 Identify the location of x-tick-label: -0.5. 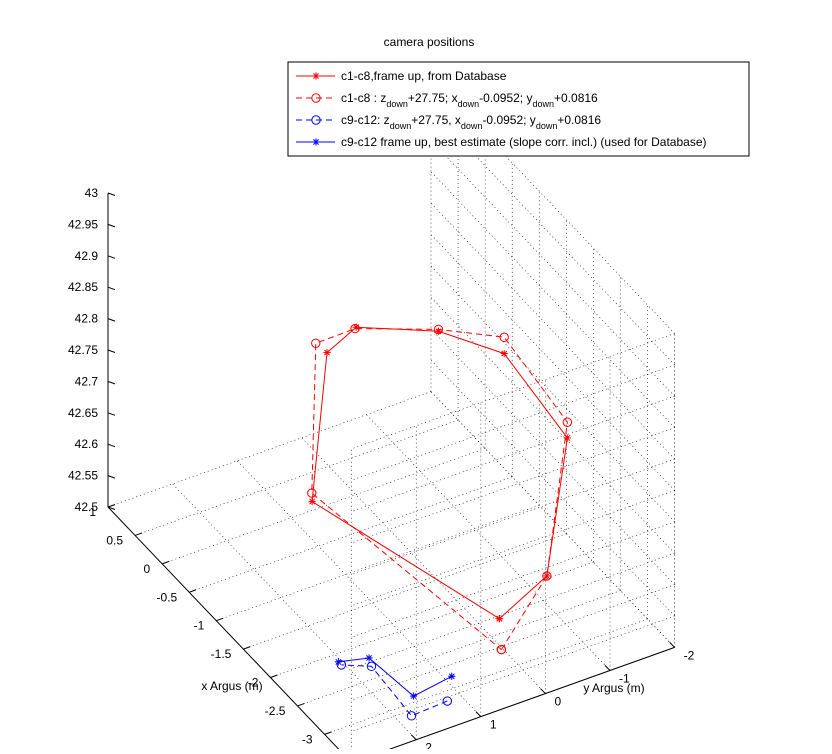
(167, 597).